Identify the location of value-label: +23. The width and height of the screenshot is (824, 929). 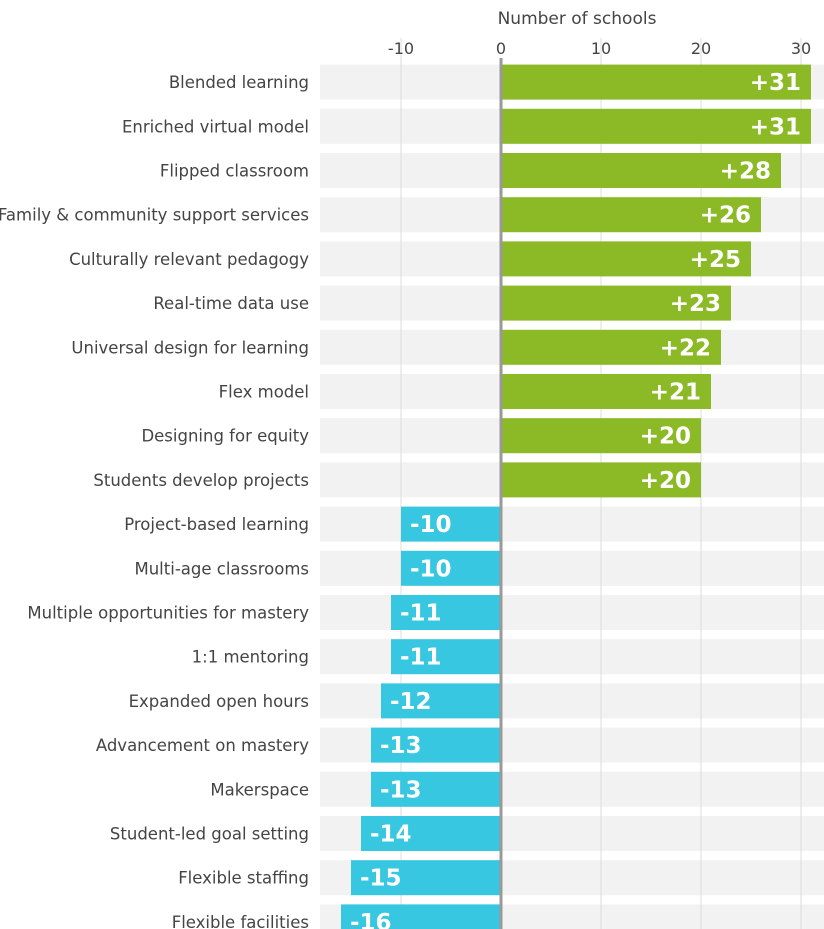
(695, 304).